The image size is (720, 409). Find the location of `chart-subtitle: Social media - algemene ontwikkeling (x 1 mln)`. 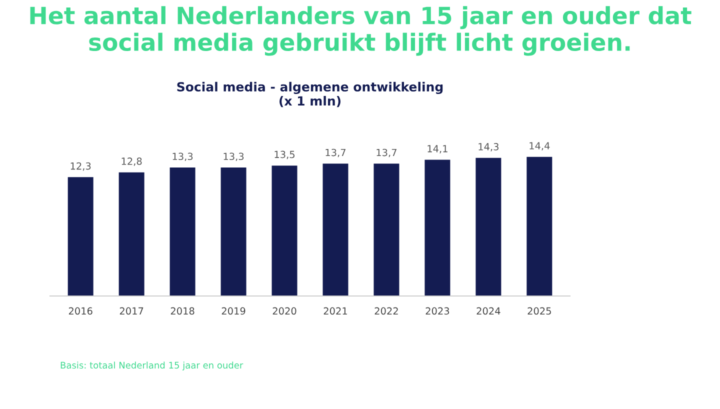

chart-subtitle: Social media - algemene ontwikkeling (x 1 mln) is located at coordinates (310, 95).